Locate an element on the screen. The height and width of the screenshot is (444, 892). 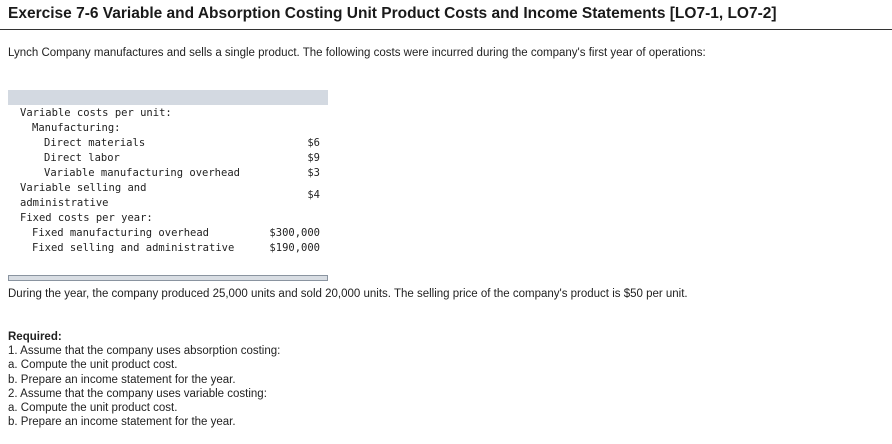
table-header-bar is located at coordinates (168, 97).